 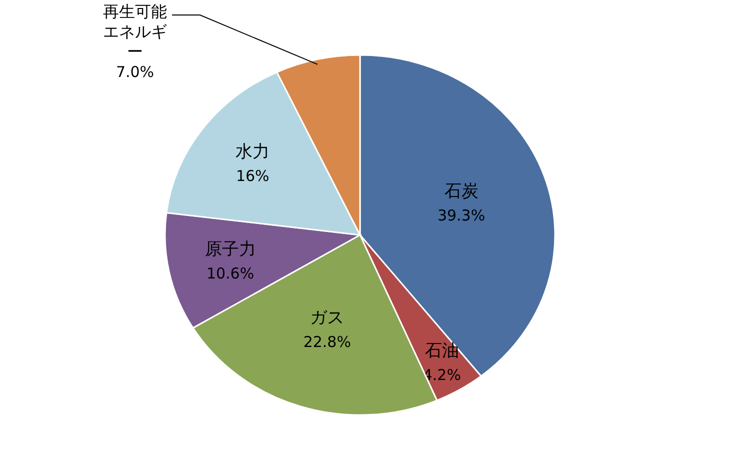 What do you see at coordinates (253, 152) in the screenshot?
I see `slice-label: 水力` at bounding box center [253, 152].